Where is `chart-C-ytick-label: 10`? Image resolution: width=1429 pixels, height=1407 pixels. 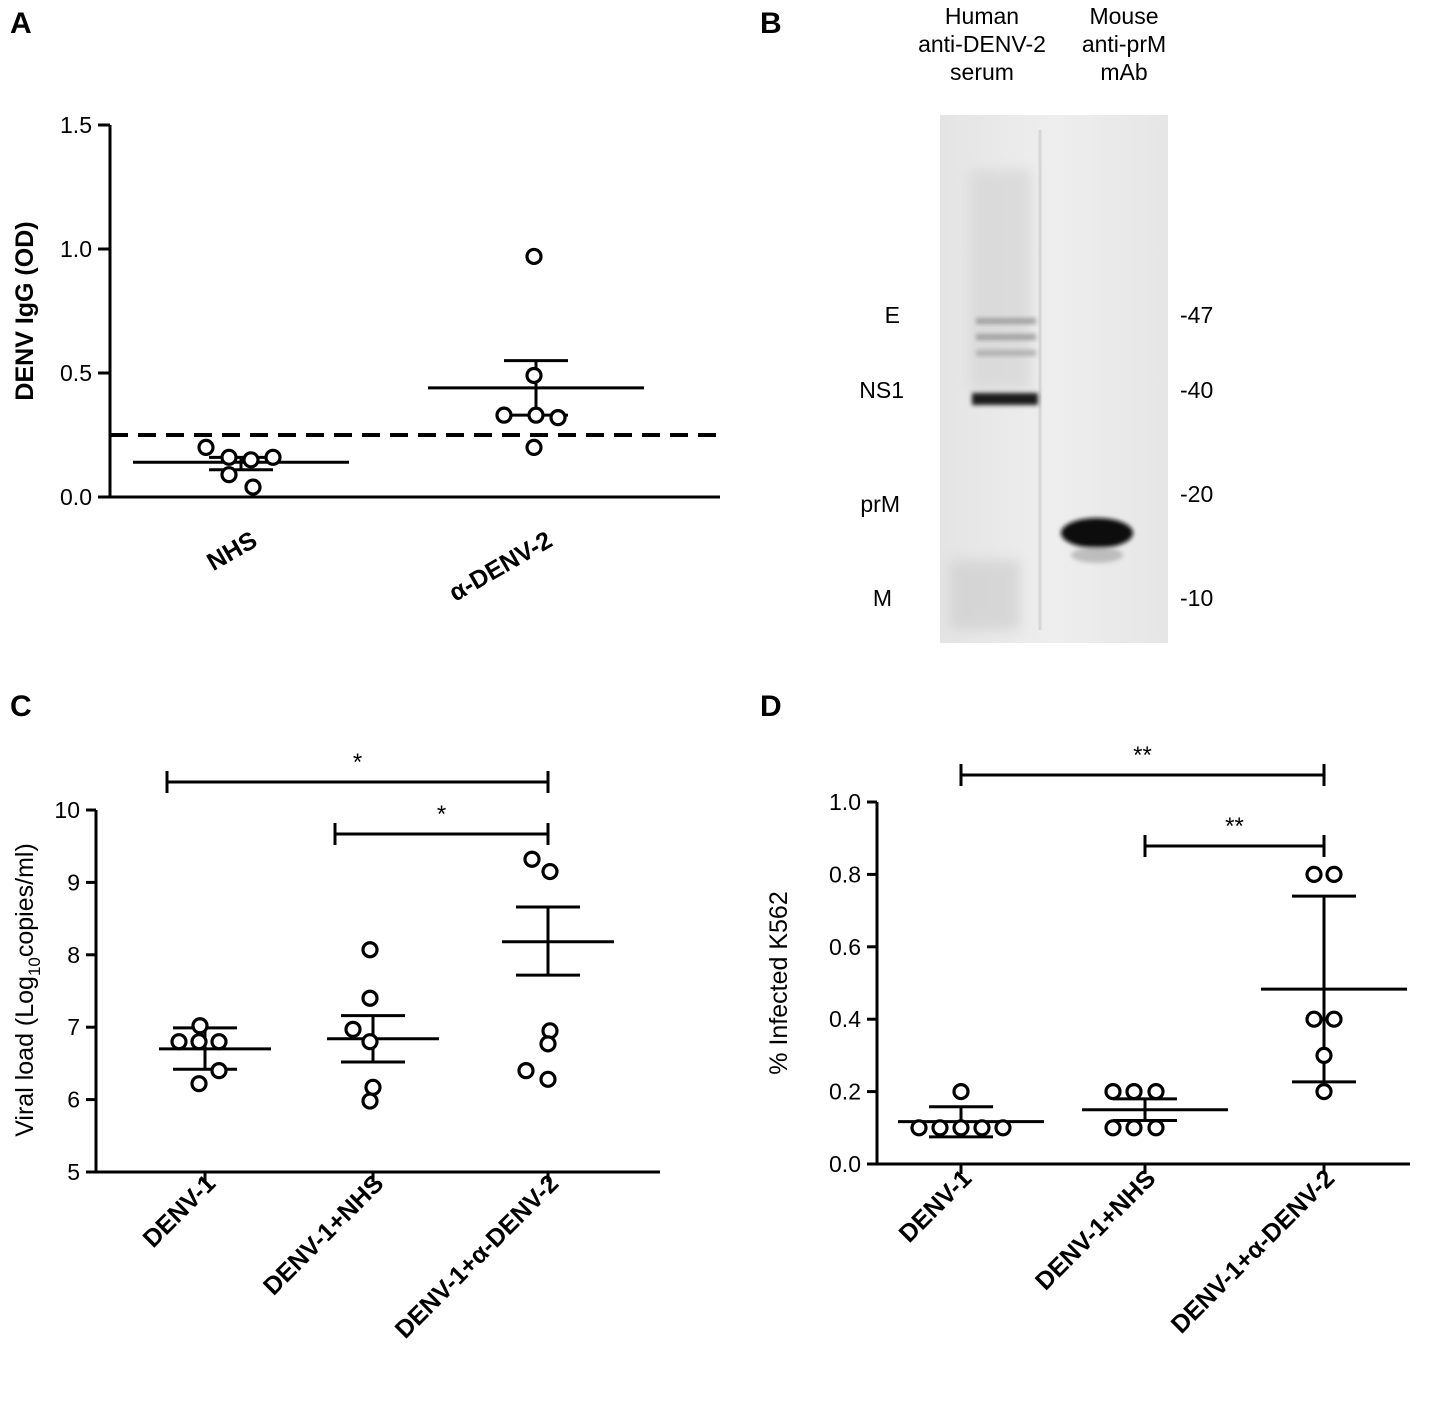 chart-C-ytick-label: 10 is located at coordinates (67, 810).